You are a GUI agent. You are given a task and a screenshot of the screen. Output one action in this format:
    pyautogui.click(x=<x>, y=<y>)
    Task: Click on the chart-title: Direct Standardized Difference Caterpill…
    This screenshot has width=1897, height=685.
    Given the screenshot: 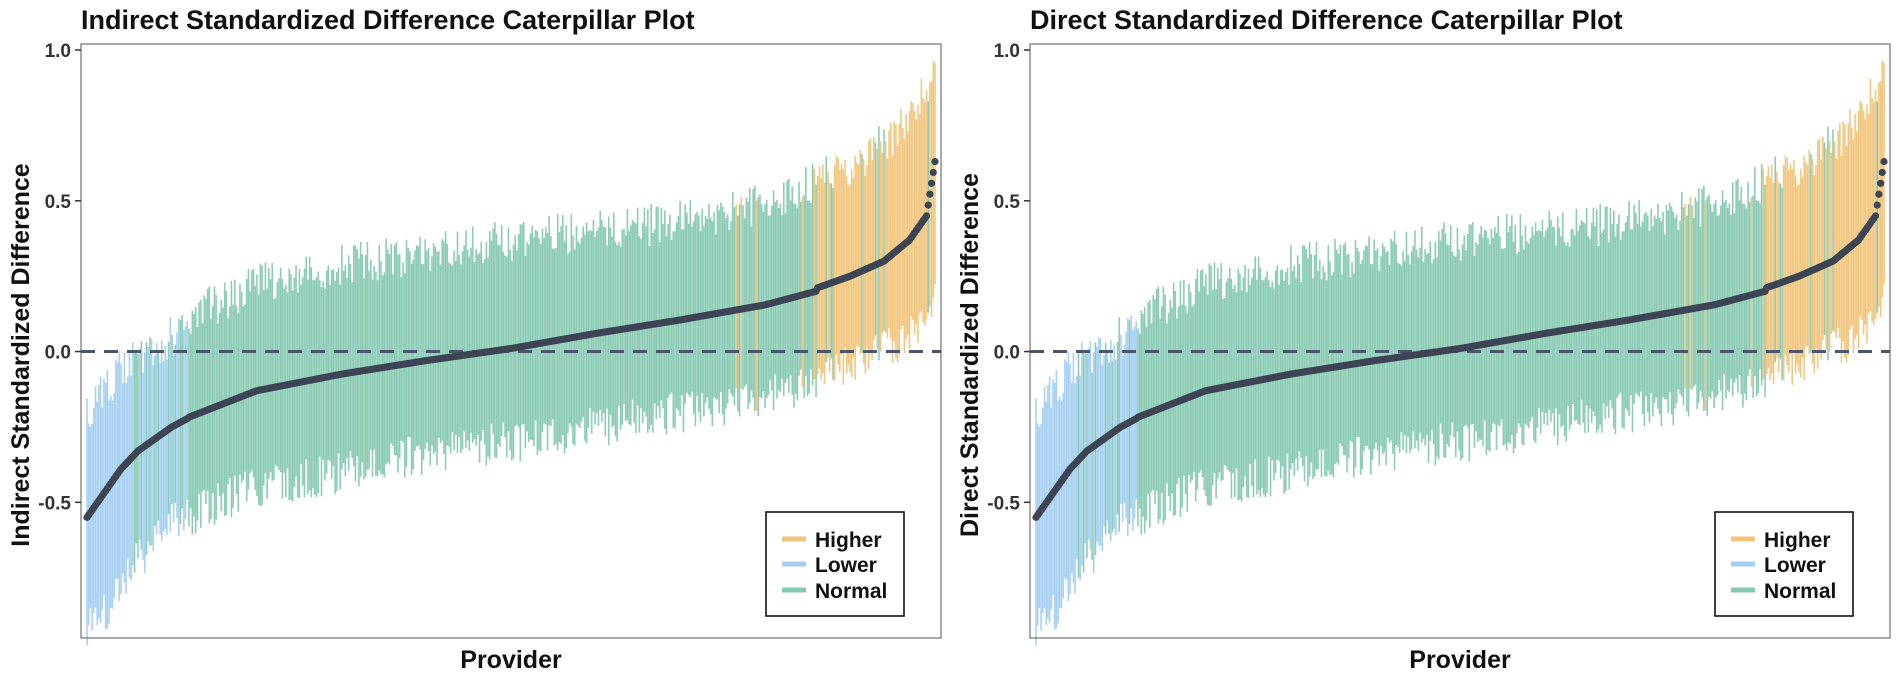 What is the action you would take?
    pyautogui.click(x=1326, y=20)
    